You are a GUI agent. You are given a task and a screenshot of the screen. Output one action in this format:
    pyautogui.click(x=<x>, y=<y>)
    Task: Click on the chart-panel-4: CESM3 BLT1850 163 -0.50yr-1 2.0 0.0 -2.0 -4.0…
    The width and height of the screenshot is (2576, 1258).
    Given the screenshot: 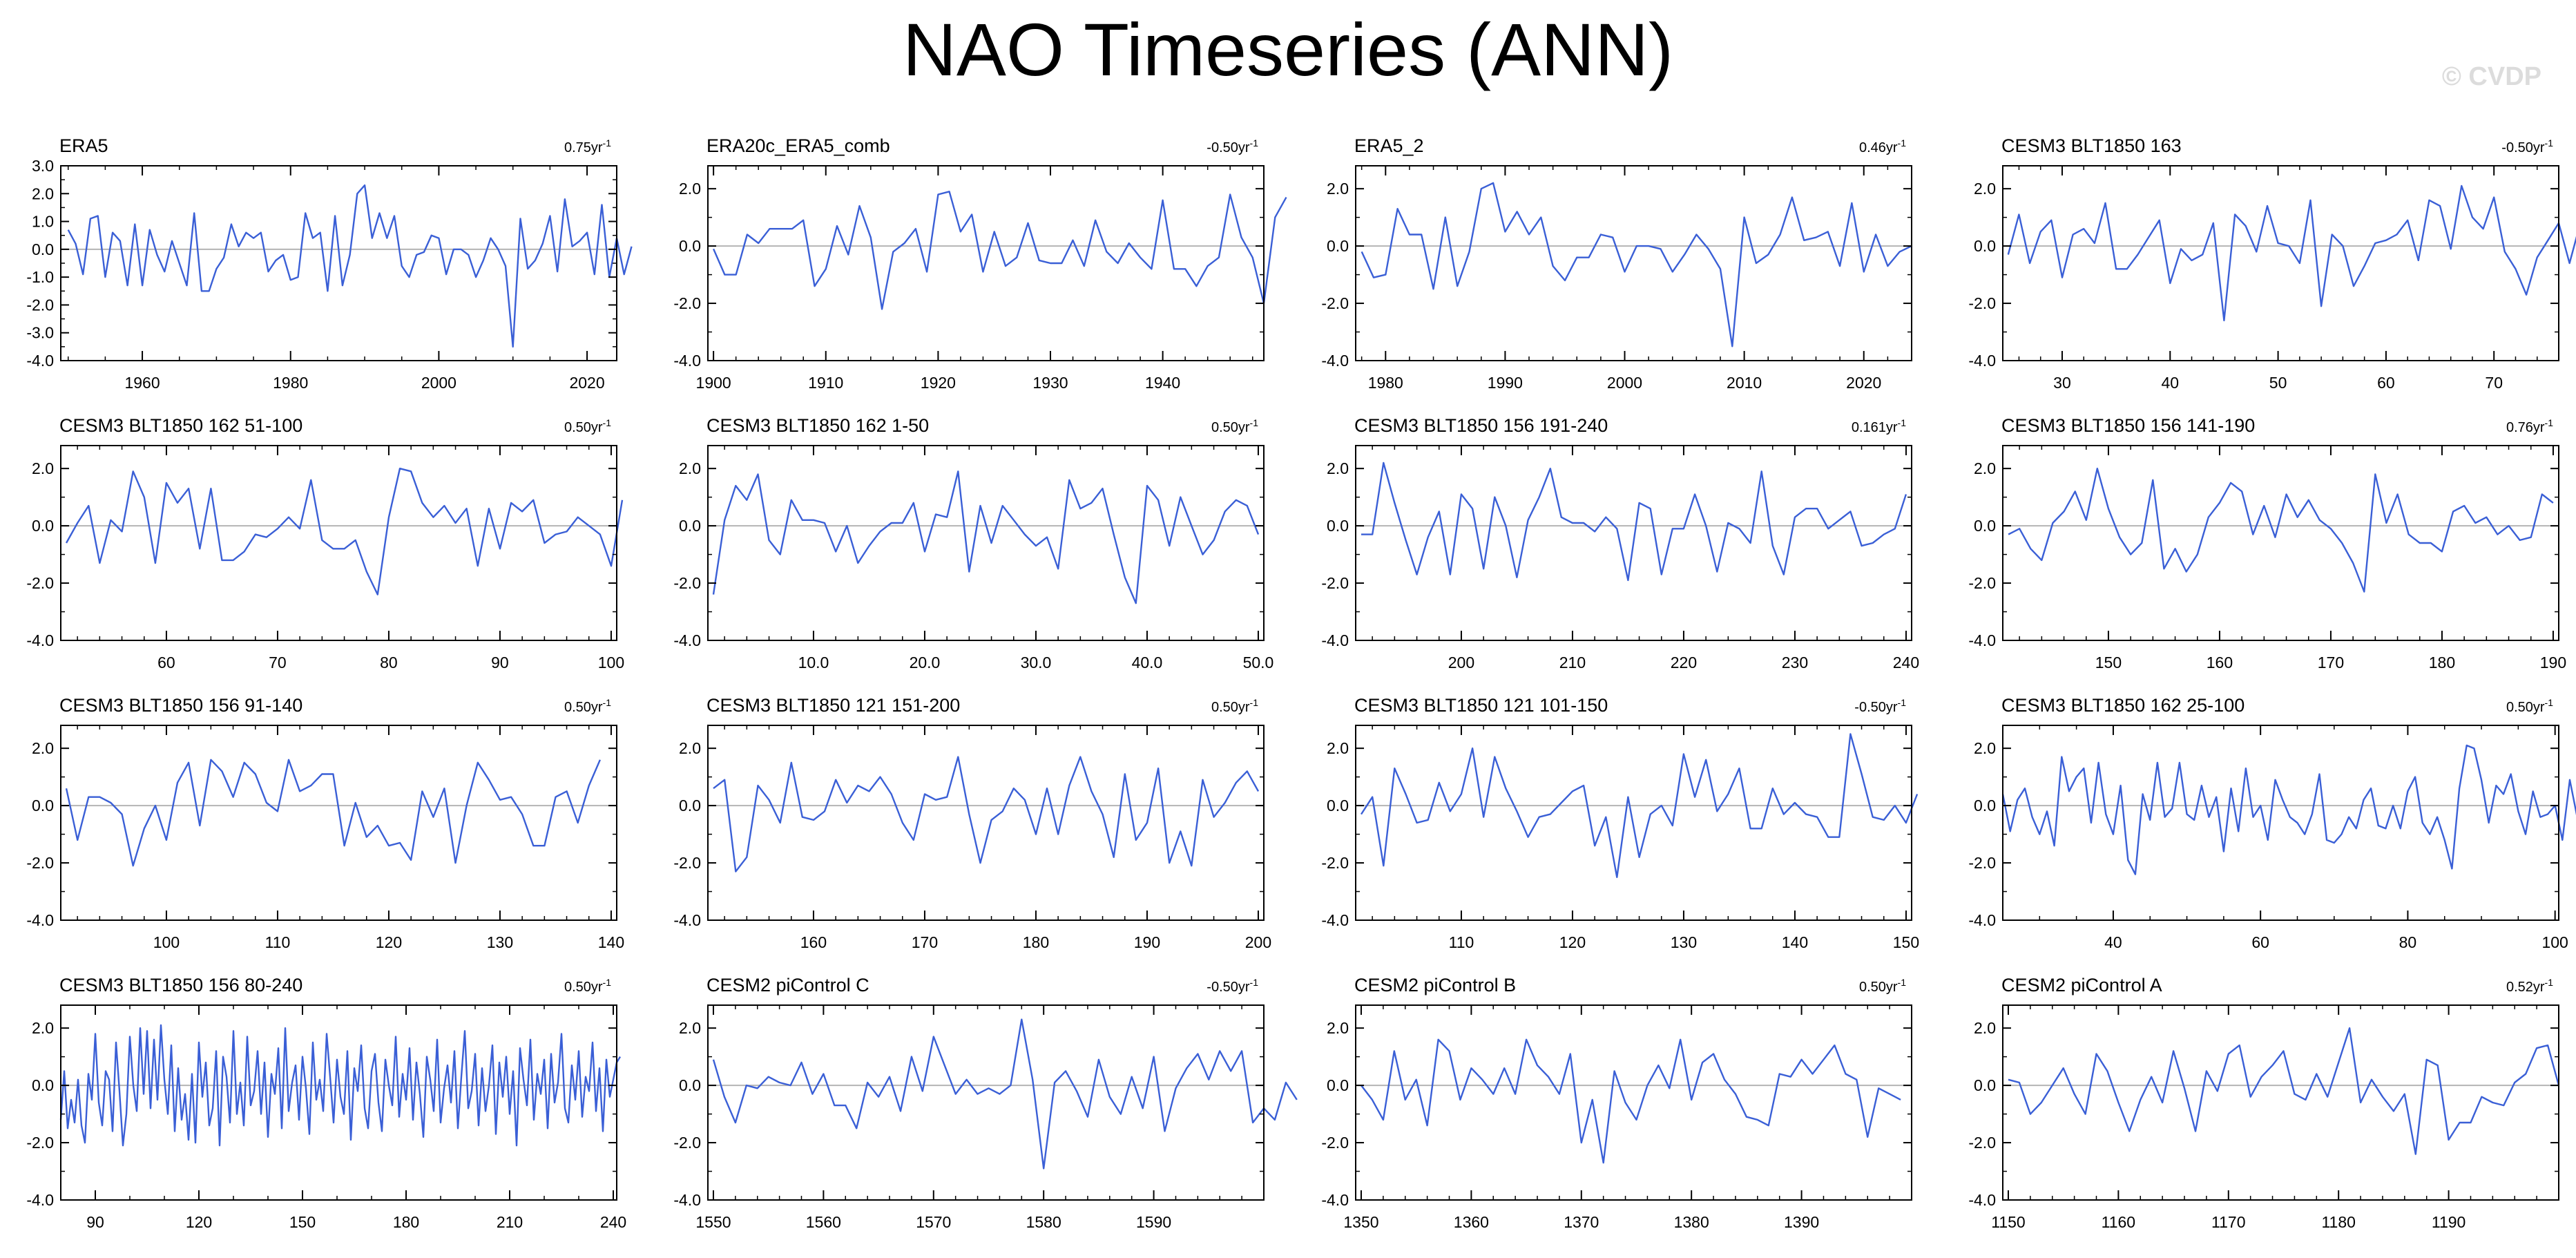 What is the action you would take?
    pyautogui.click(x=2272, y=263)
    